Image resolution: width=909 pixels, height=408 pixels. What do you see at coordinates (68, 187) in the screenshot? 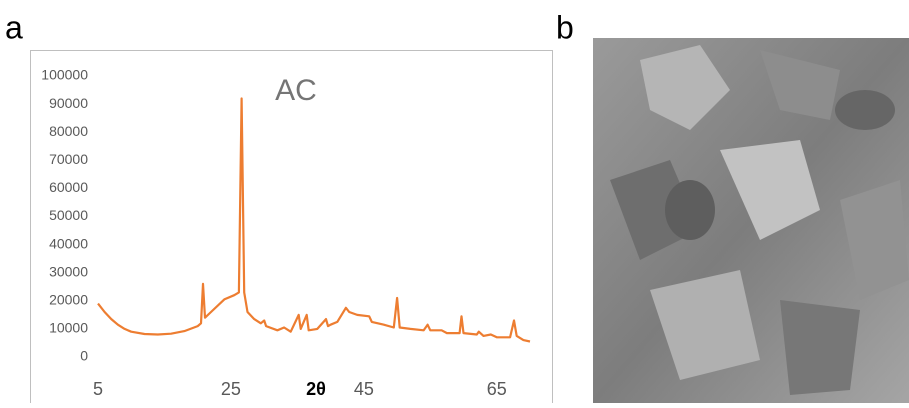
I see `y-tick-label: 60000` at bounding box center [68, 187].